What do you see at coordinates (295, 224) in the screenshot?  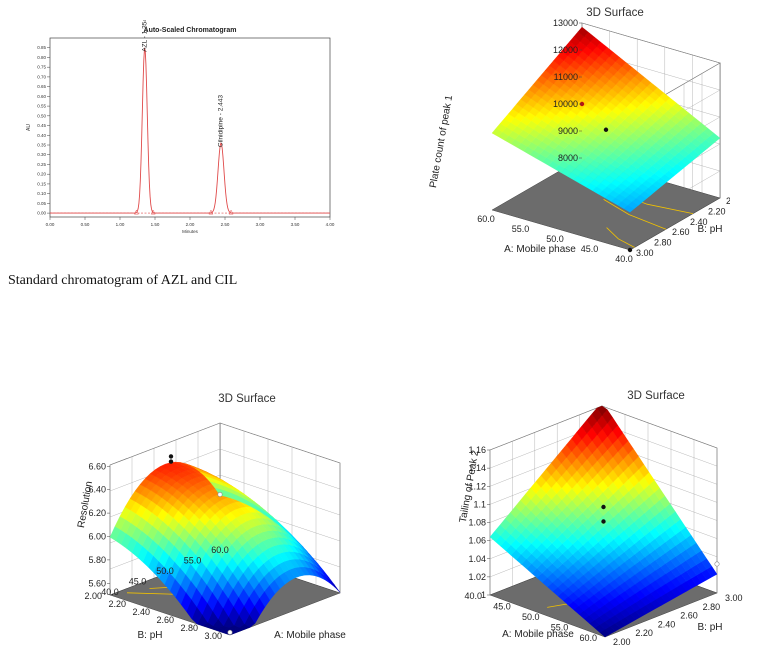 I see `x-tick-label: 3.50` at bounding box center [295, 224].